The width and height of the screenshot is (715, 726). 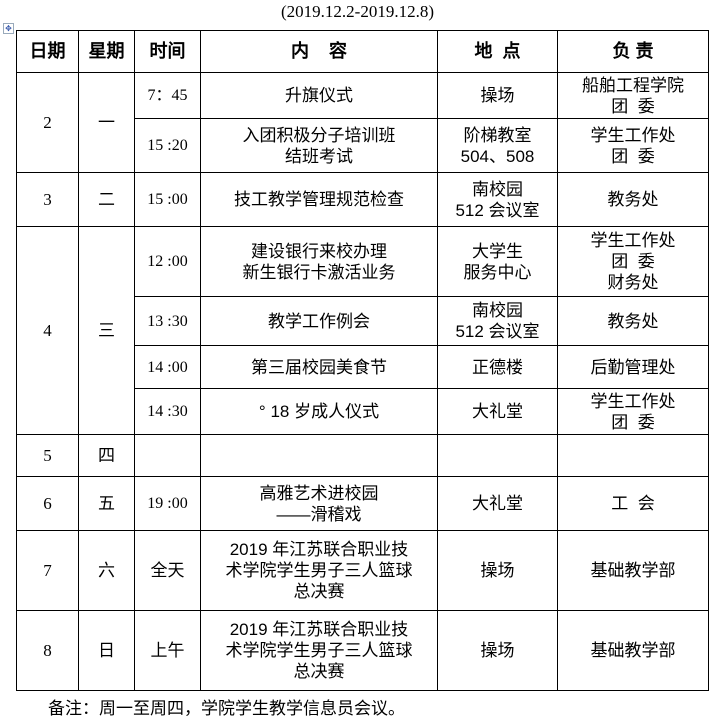 I want to click on place-cell, so click(x=497, y=455).